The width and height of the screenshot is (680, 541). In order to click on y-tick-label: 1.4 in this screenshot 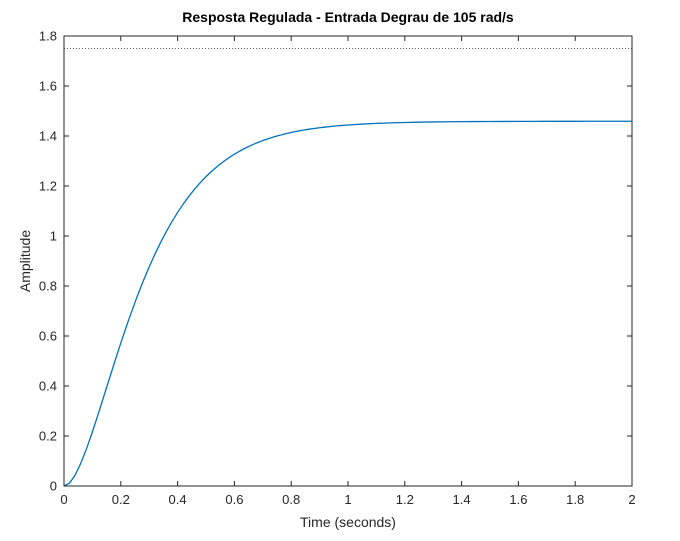, I will do `click(48, 136)`.